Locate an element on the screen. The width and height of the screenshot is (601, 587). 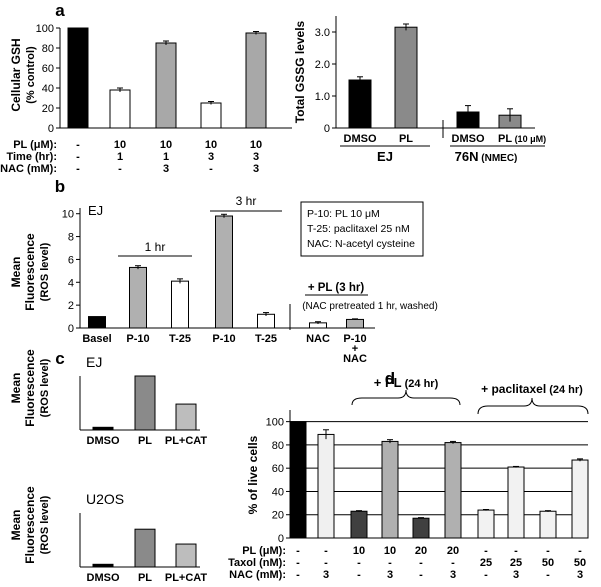
gssg-group-label: EJ is located at coordinates (385, 156).